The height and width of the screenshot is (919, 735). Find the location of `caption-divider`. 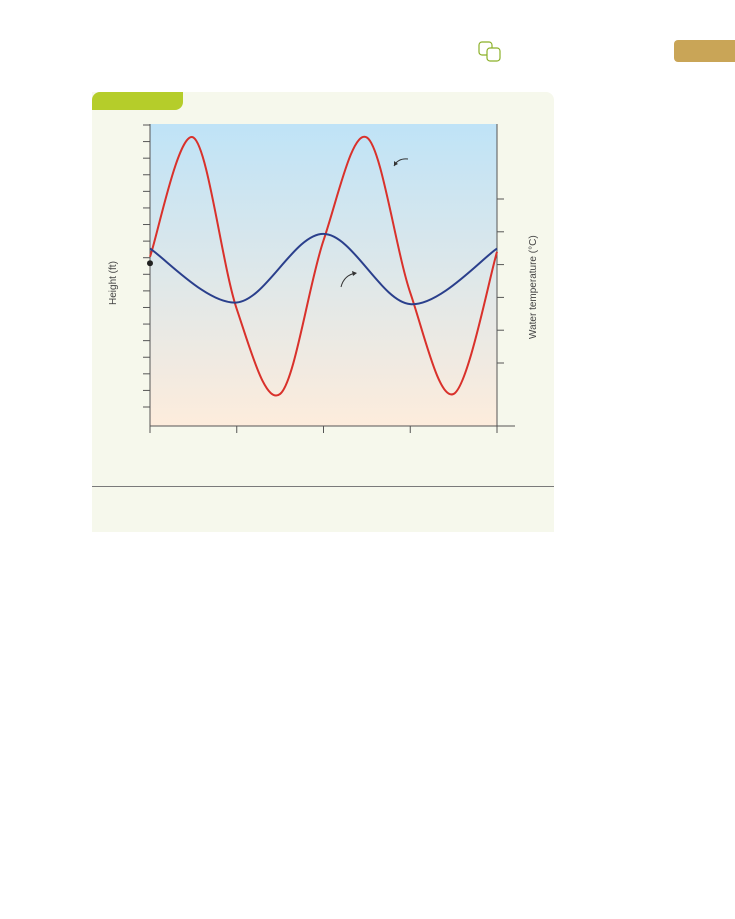

caption-divider is located at coordinates (323, 486).